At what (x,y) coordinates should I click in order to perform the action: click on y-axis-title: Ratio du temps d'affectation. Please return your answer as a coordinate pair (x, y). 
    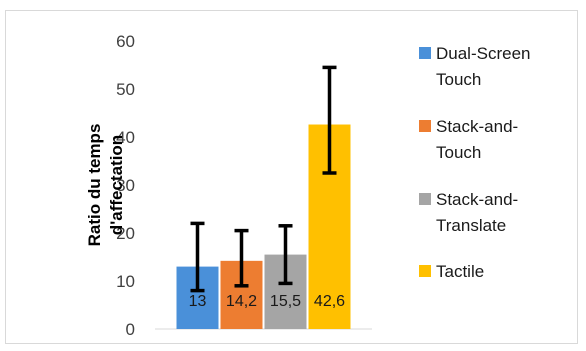
    Looking at the image, I should click on (105, 185).